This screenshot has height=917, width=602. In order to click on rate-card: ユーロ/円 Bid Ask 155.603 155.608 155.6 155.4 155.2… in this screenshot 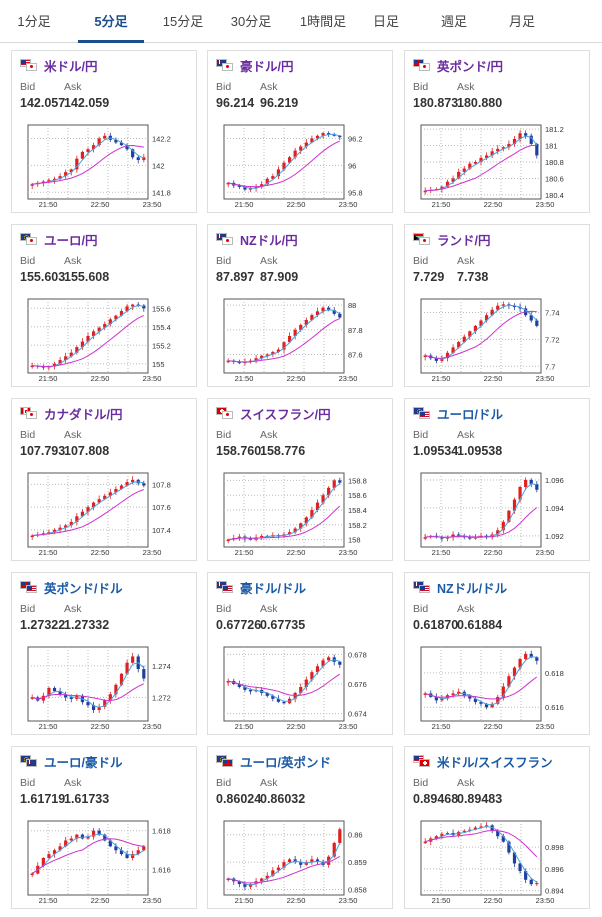, I will do `click(104, 305)`.